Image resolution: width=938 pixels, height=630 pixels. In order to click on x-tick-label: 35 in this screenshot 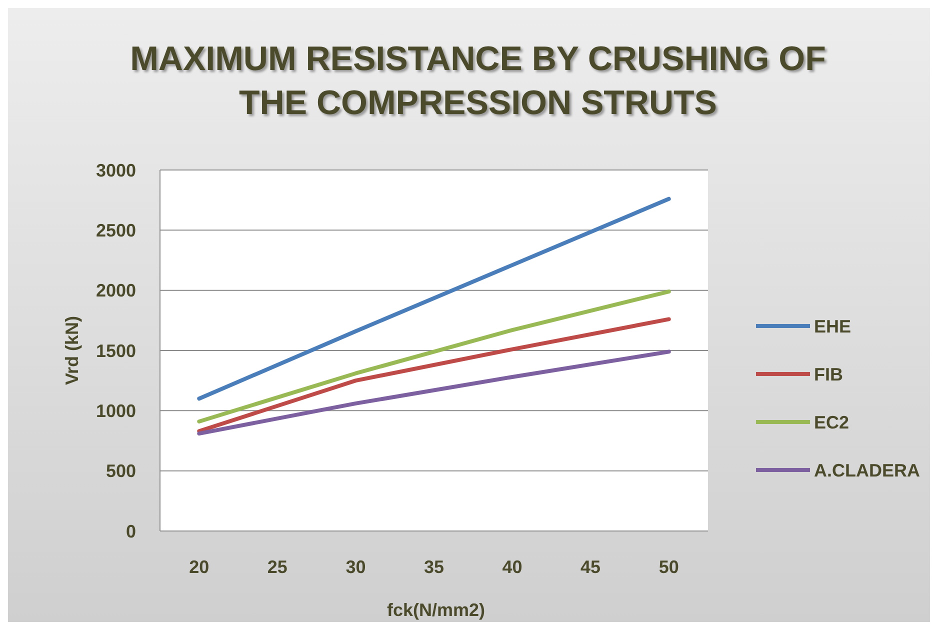, I will do `click(434, 567)`.